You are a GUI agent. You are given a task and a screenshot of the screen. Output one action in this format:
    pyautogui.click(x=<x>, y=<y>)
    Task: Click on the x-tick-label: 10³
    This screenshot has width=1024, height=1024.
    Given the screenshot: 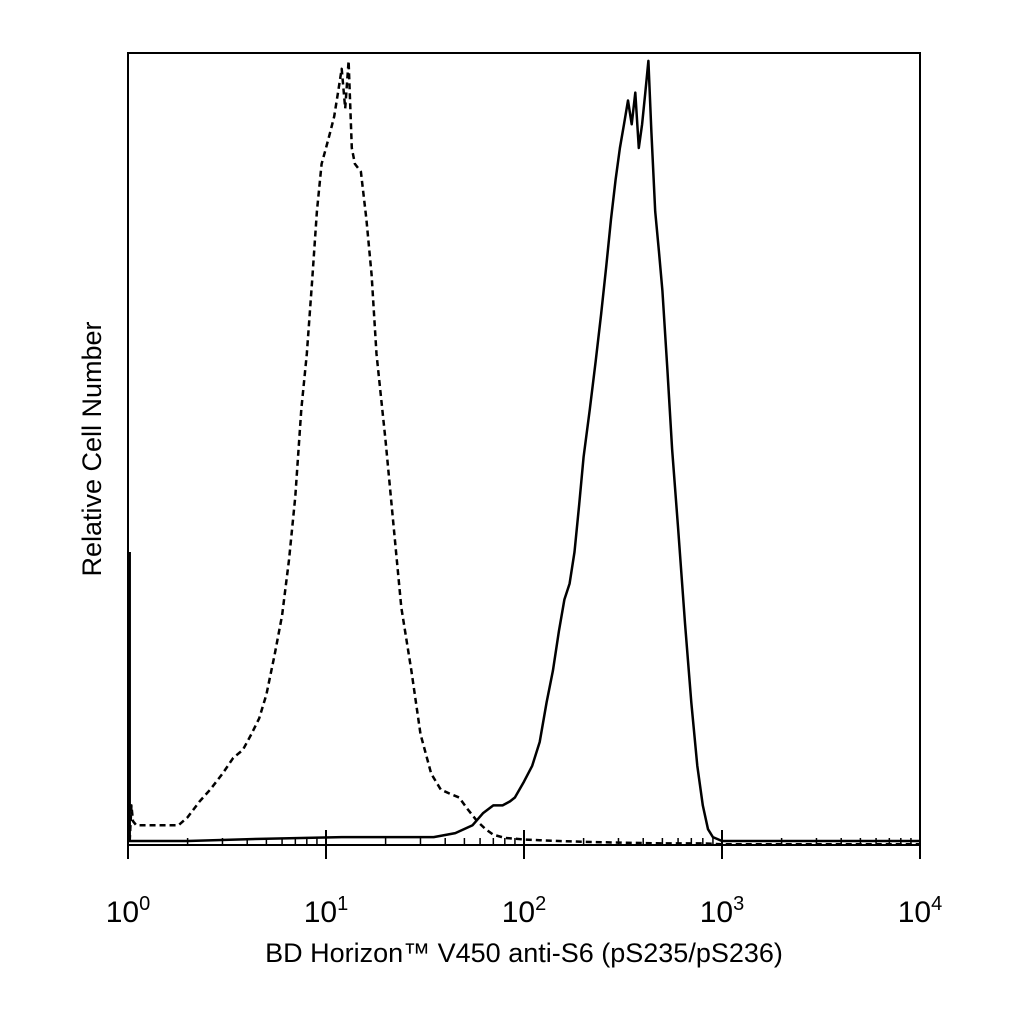 What is the action you would take?
    pyautogui.click(x=722, y=911)
    